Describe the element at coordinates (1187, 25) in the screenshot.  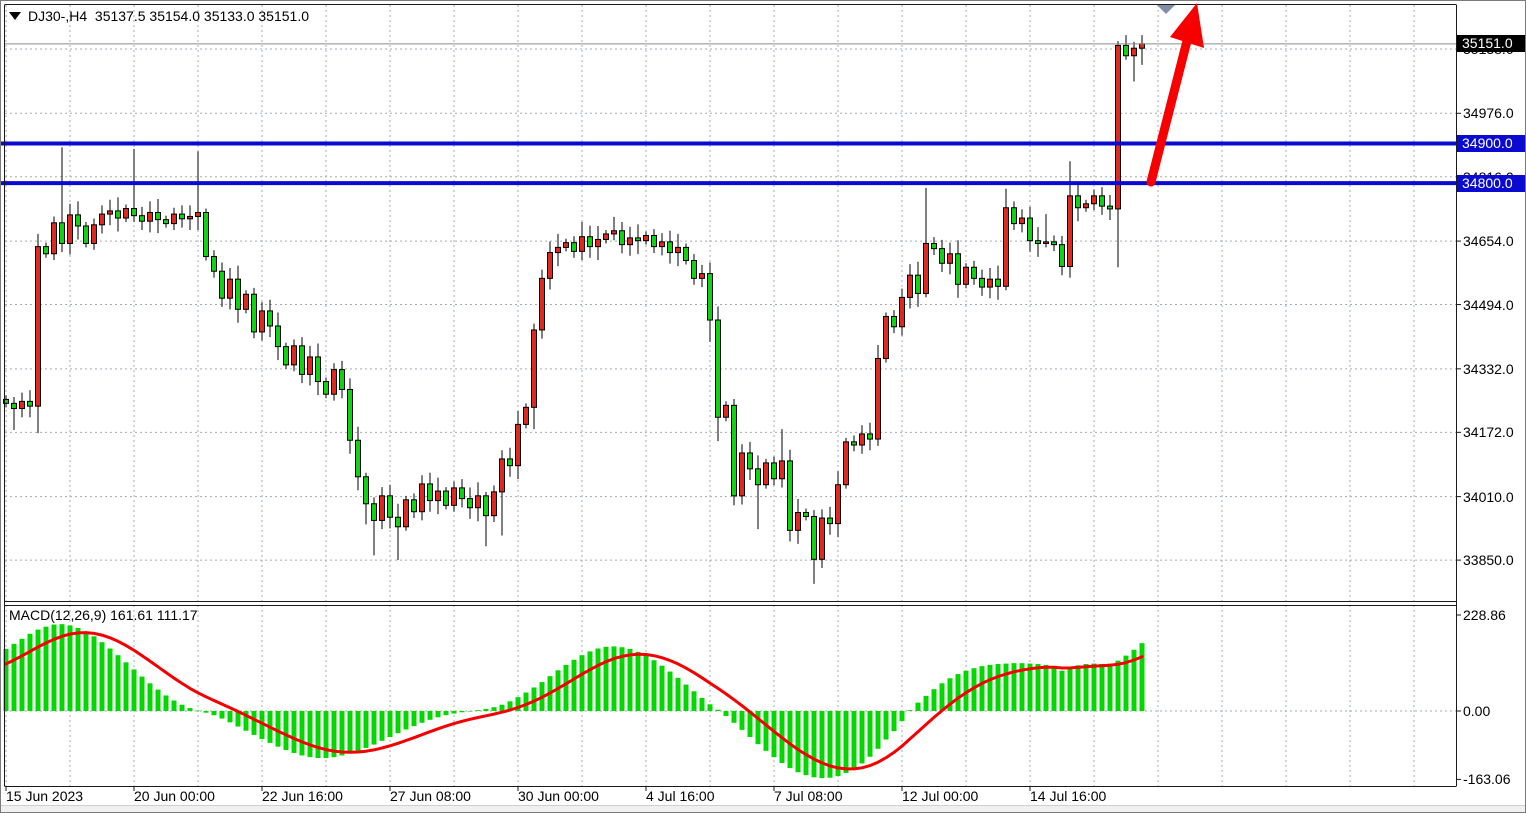
I see `trend-arrow-head-icon` at that location.